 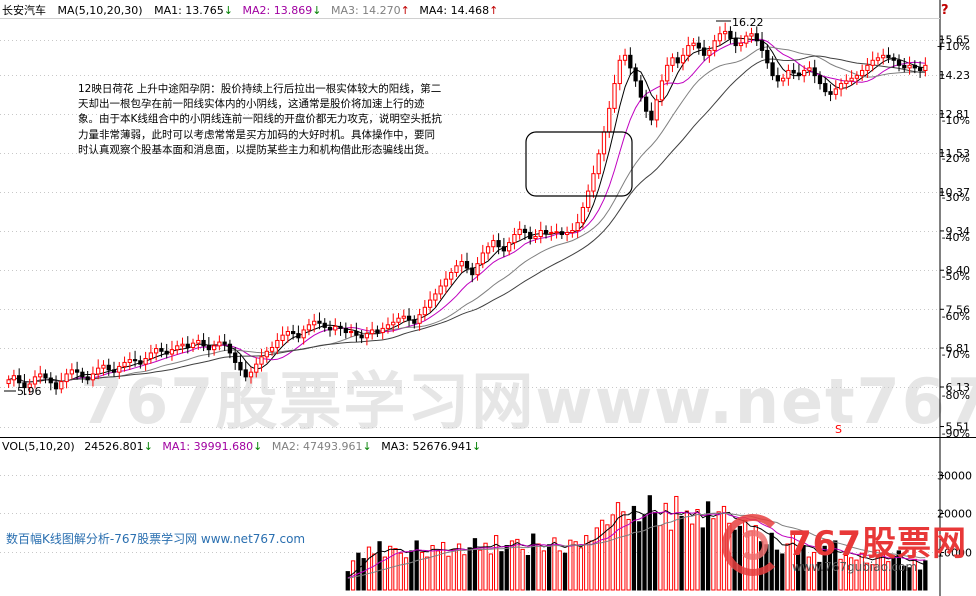 What do you see at coordinates (114, 446) in the screenshot?
I see `vol-value: 24526.801` at bounding box center [114, 446].